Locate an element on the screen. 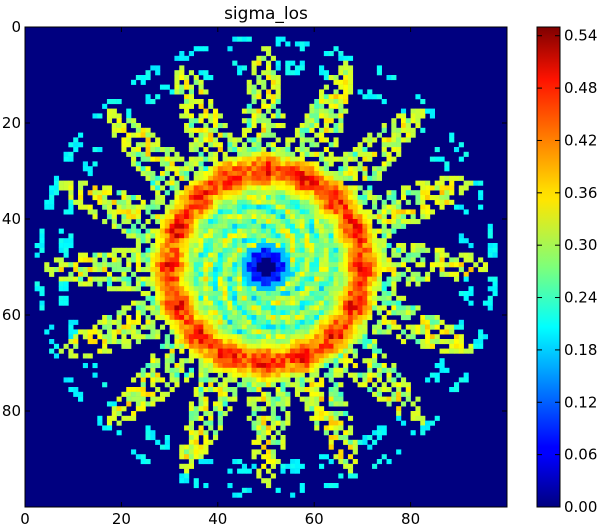  chart-title: sigma_los is located at coordinates (266, 14).